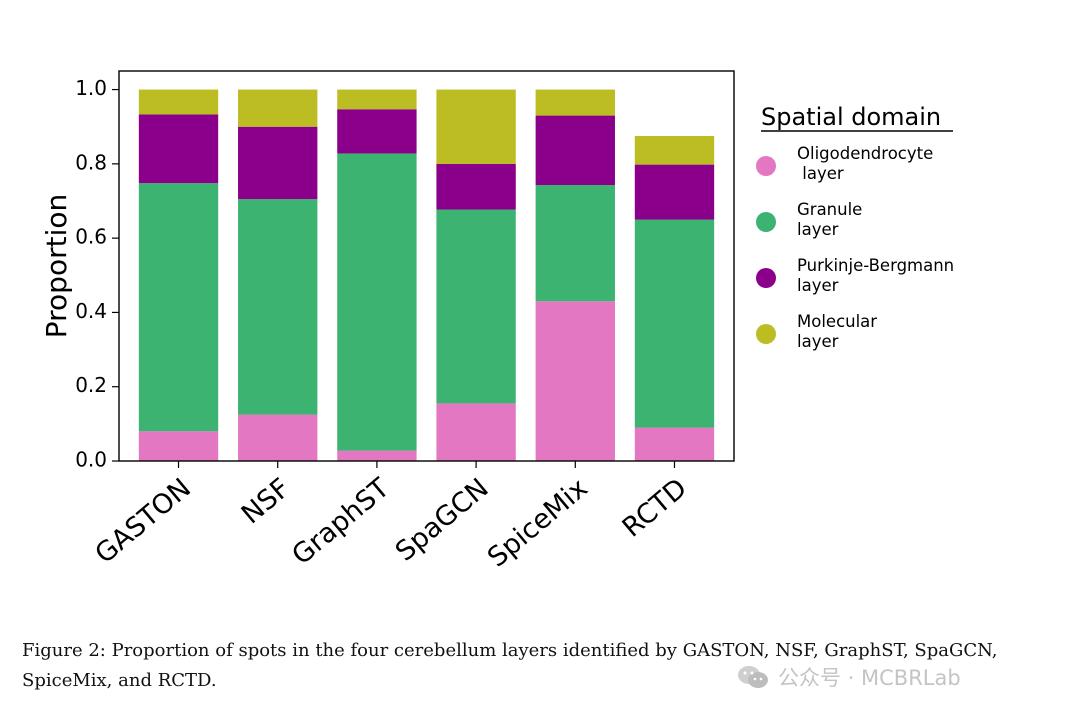  I want to click on y-tick-label: 1.0, so click(91, 88).